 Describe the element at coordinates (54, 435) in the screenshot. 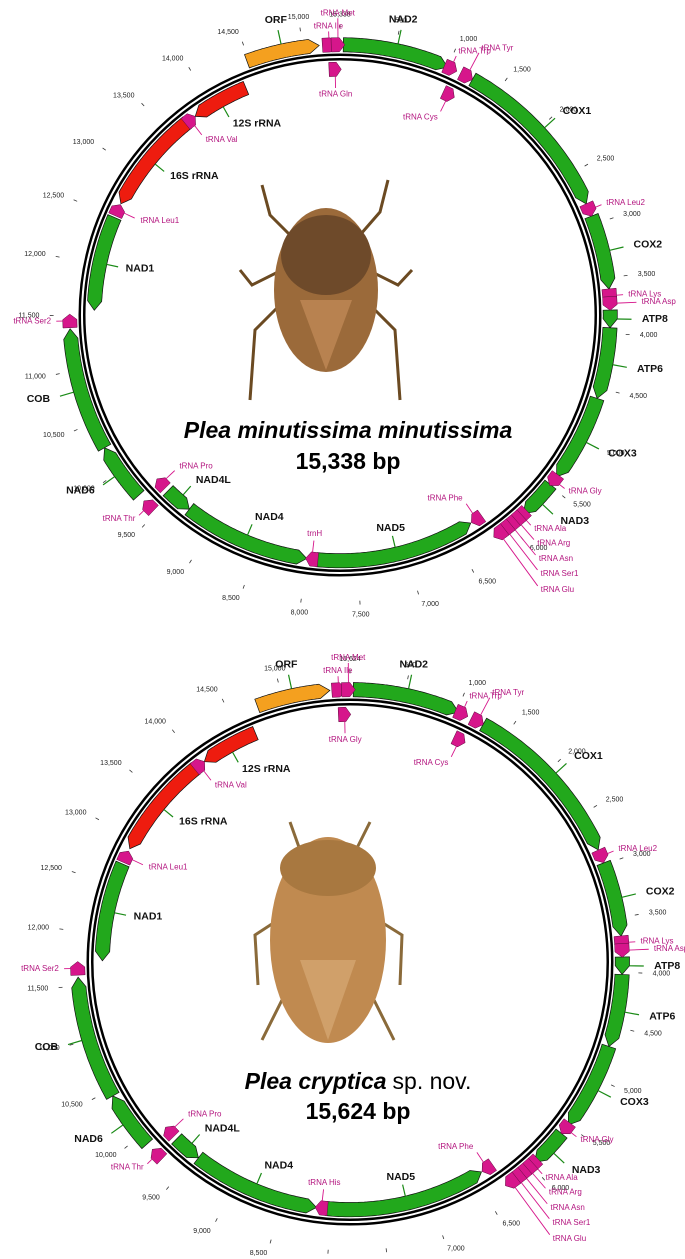

I see `tick-label: 10,500` at that location.